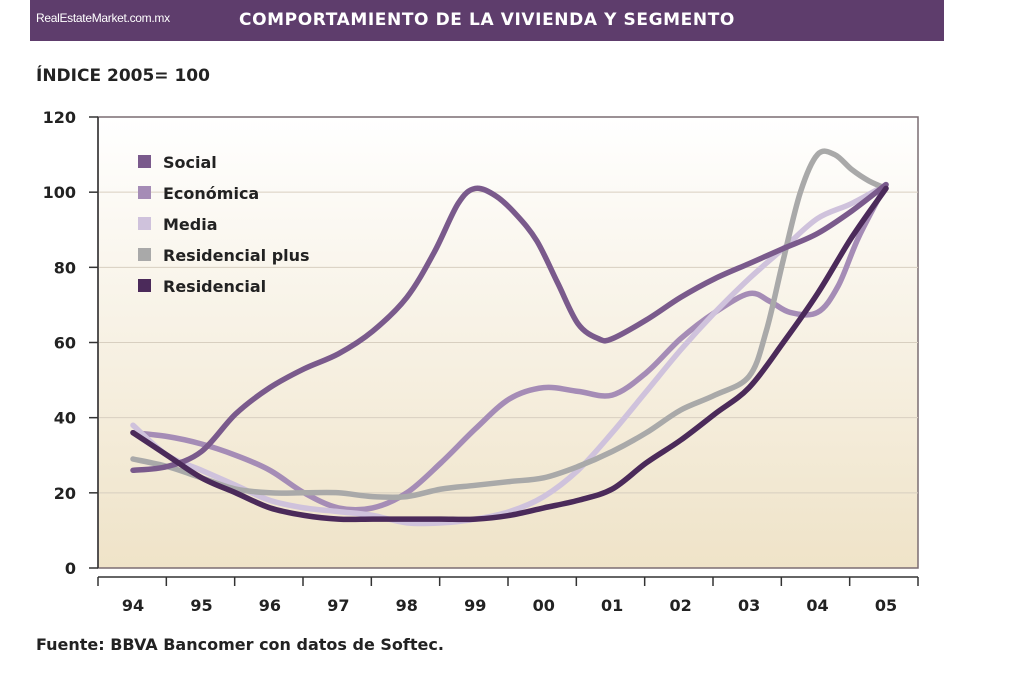 This screenshot has height=674, width=1024. What do you see at coordinates (544, 605) in the screenshot?
I see `x-tick-label: 00` at bounding box center [544, 605].